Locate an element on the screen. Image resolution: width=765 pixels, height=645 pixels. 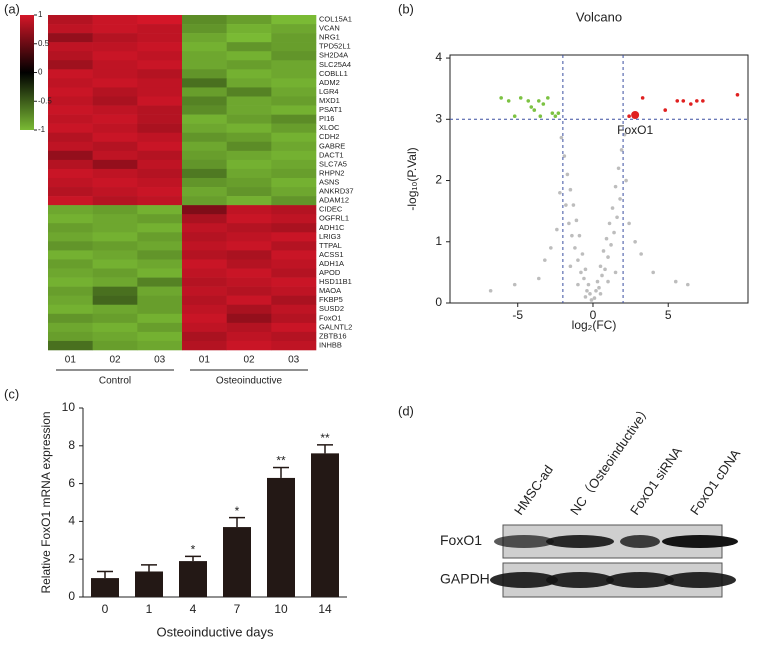
row-label: DACT1 is located at coordinates (331, 154).